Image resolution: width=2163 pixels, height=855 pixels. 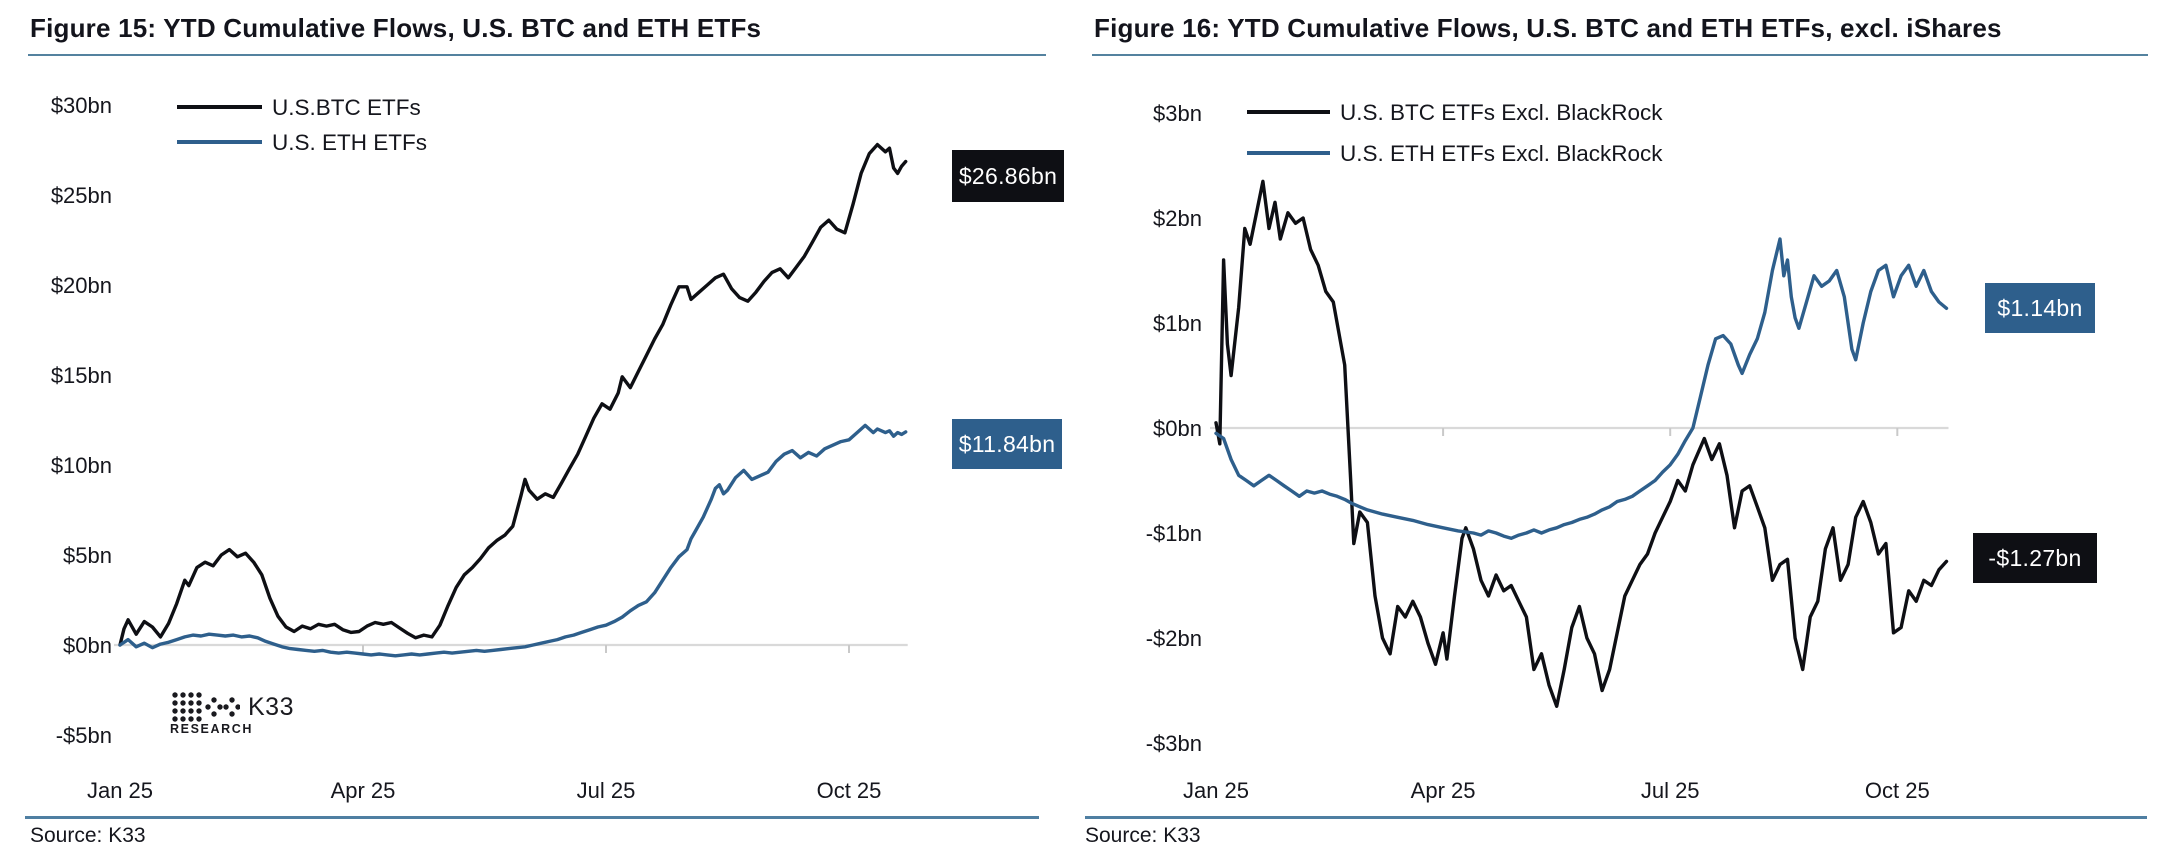 I want to click on k33-dot-mark-icon, so click(x=206, y=707).